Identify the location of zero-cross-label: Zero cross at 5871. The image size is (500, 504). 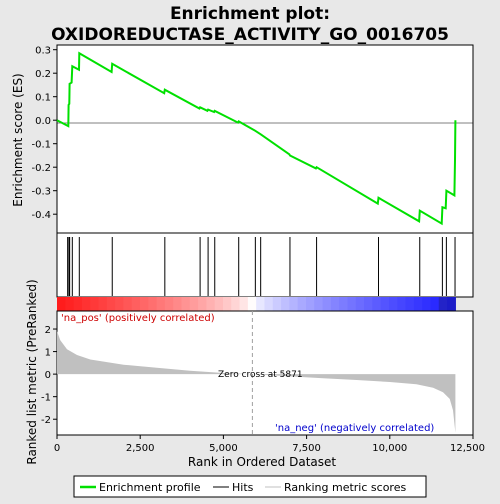
(260, 375).